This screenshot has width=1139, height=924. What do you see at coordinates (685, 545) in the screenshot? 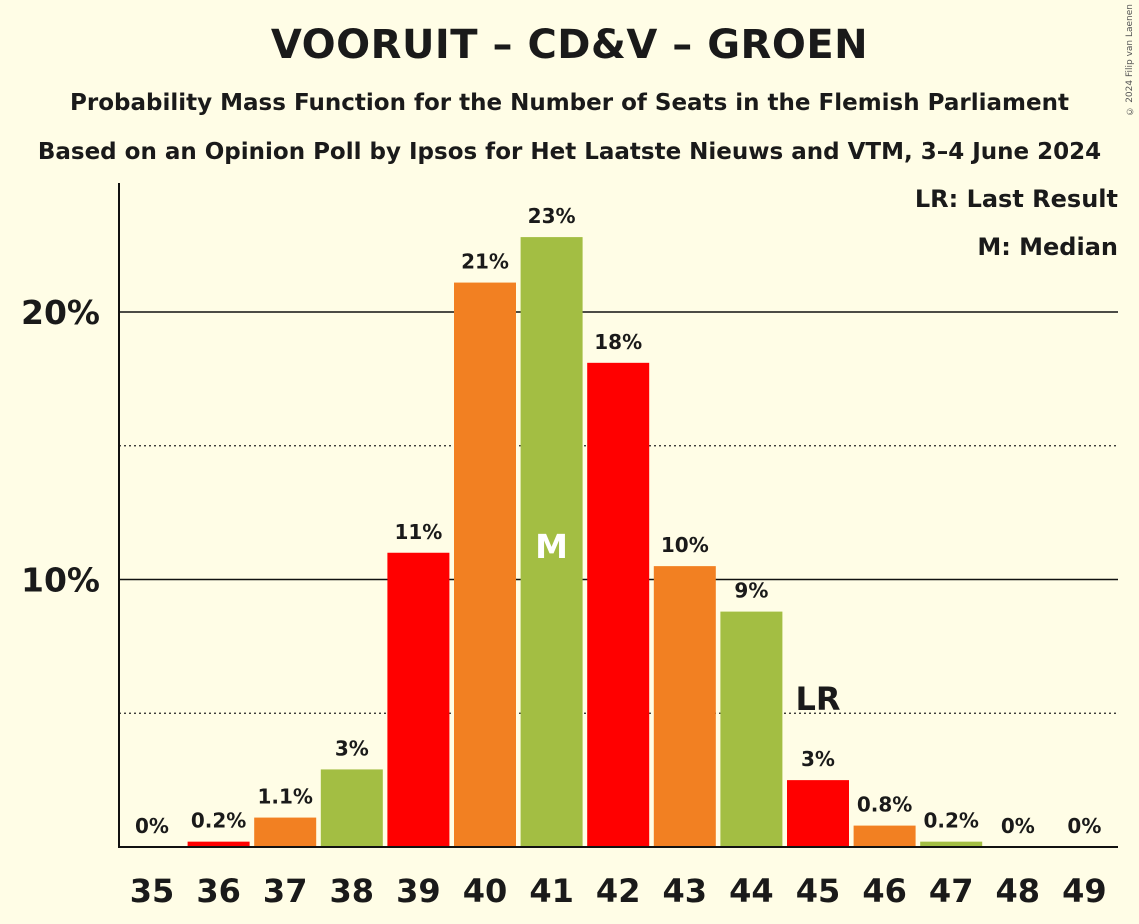
I see `data-label: 10%` at bounding box center [685, 545].